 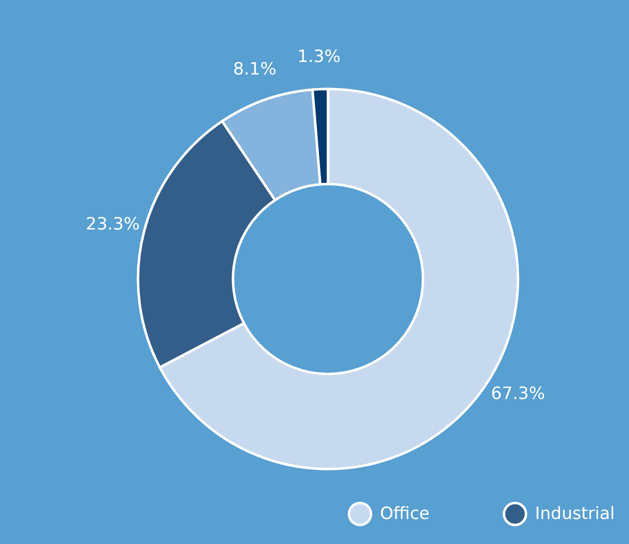 What do you see at coordinates (113, 224) in the screenshot?
I see `data-label: 23.3%` at bounding box center [113, 224].